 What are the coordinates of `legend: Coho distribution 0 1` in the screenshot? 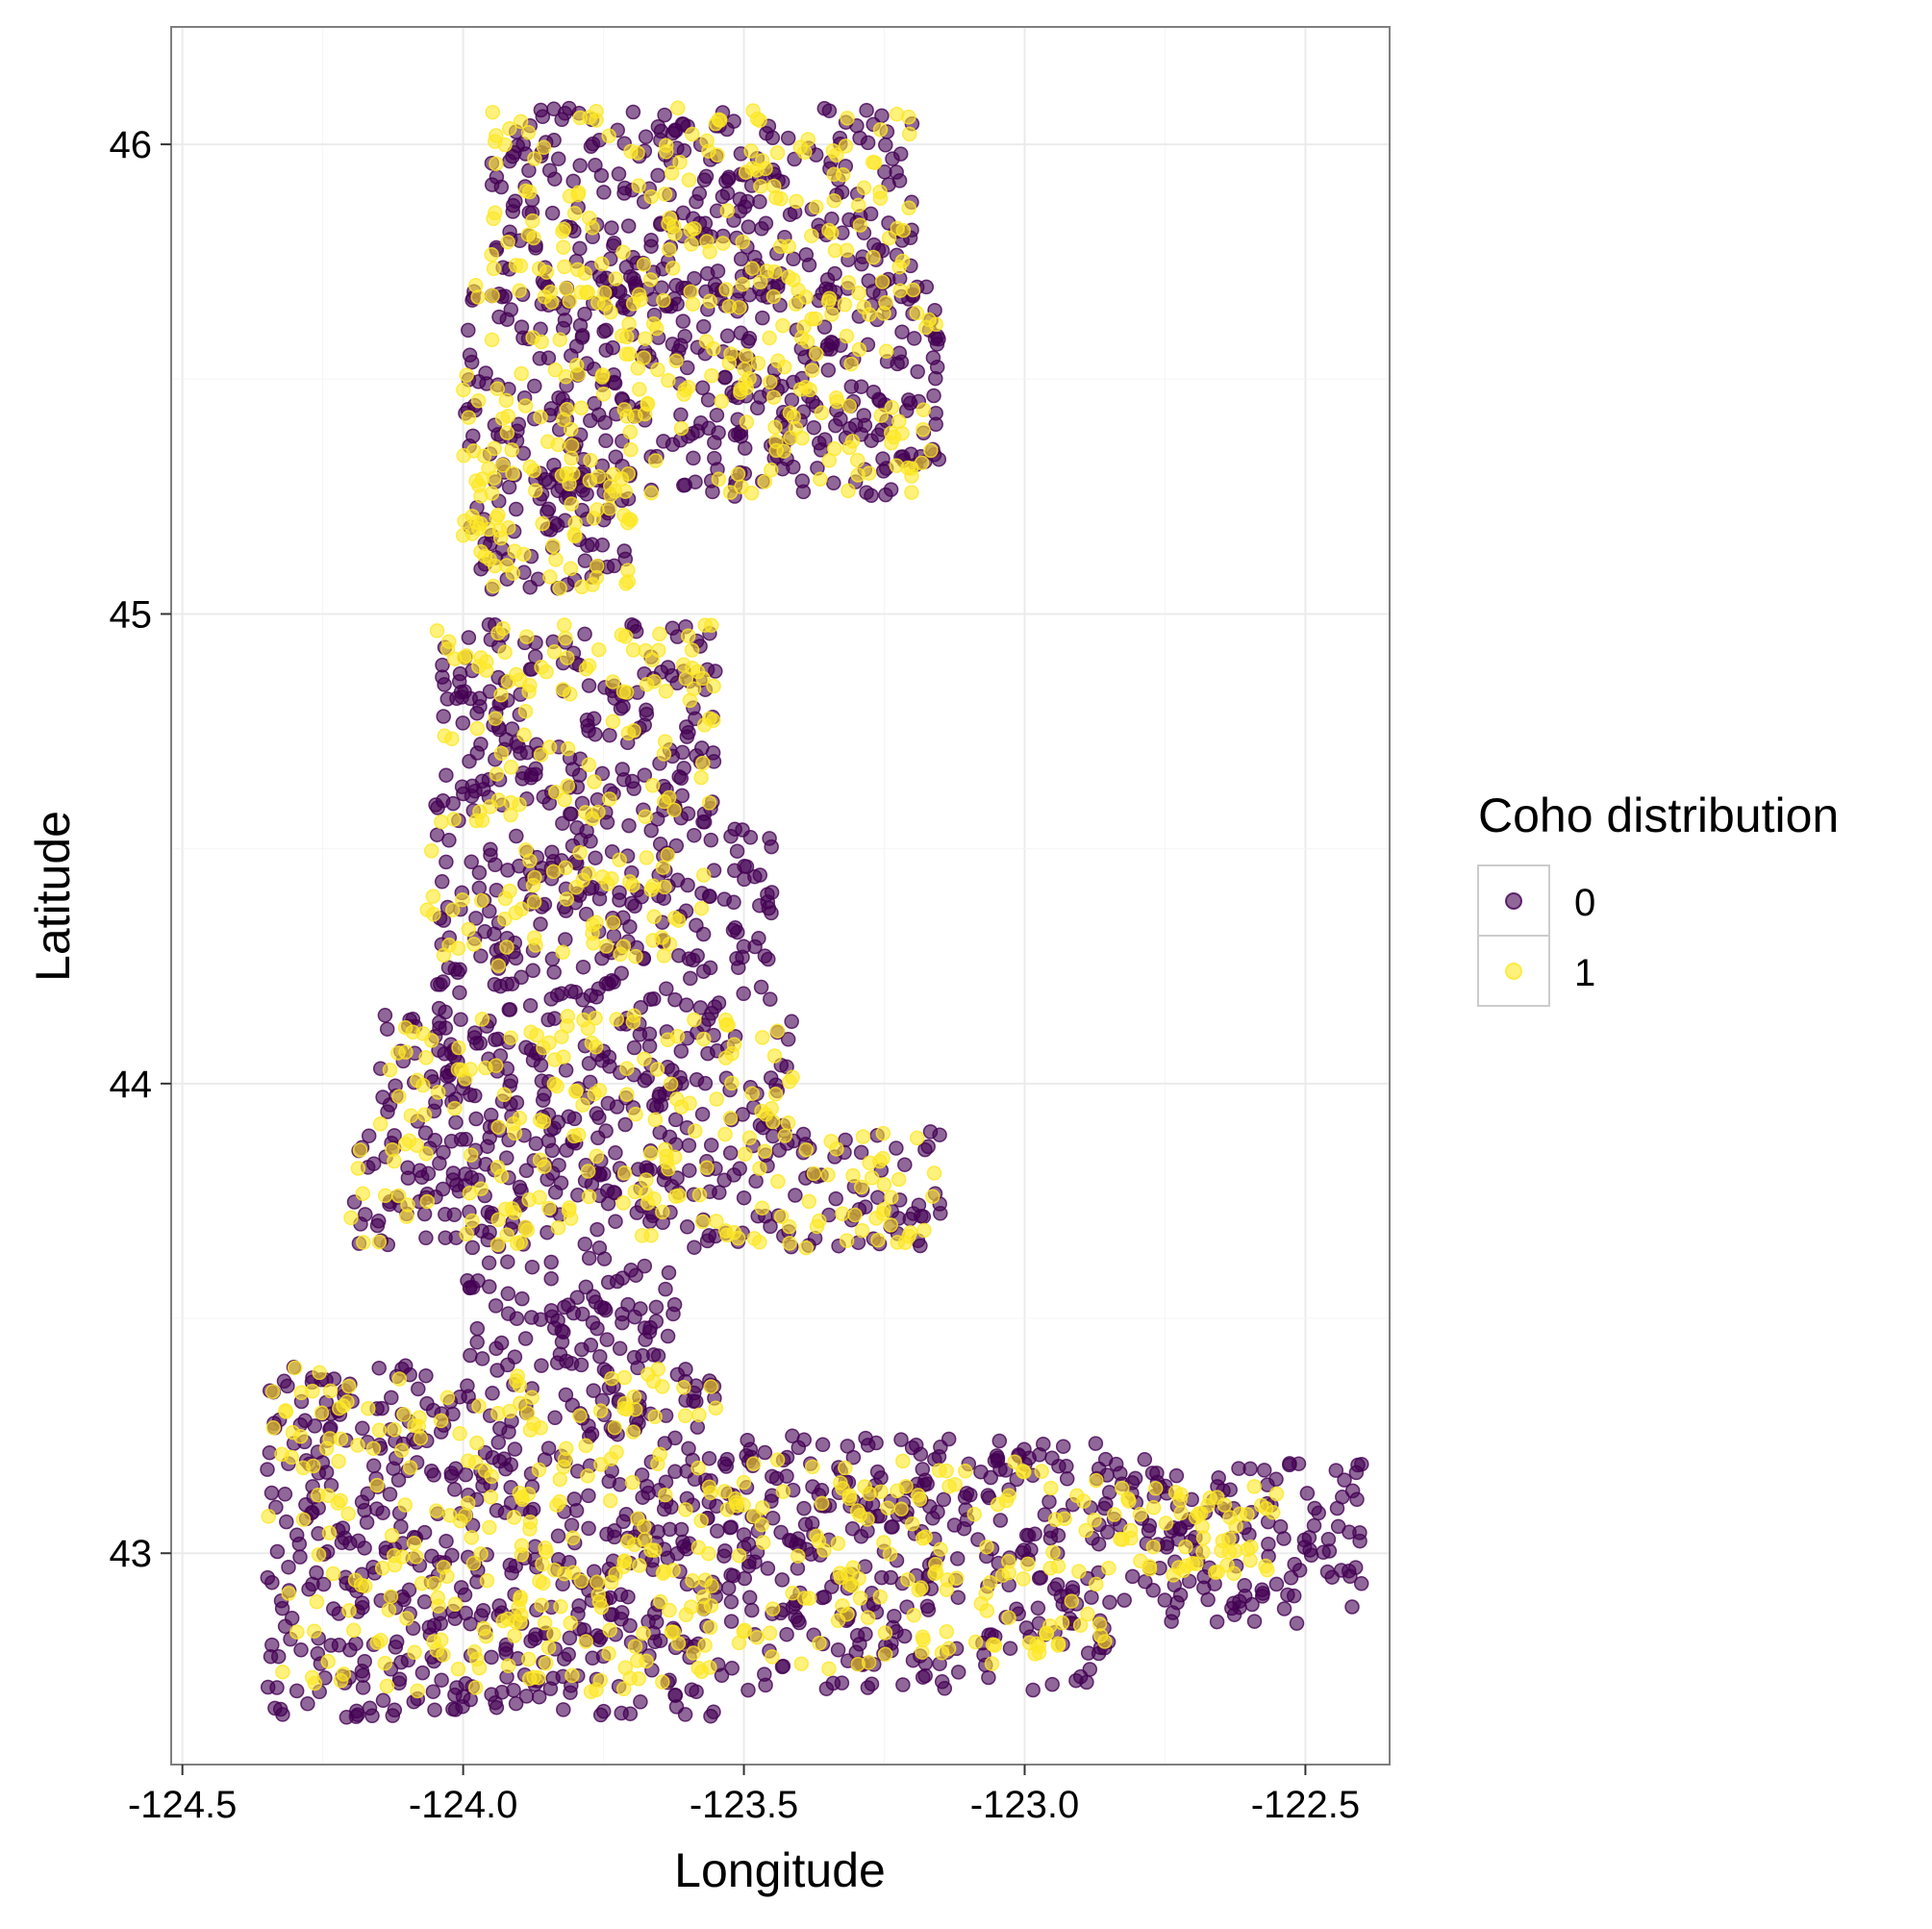 It's located at (1658, 898).